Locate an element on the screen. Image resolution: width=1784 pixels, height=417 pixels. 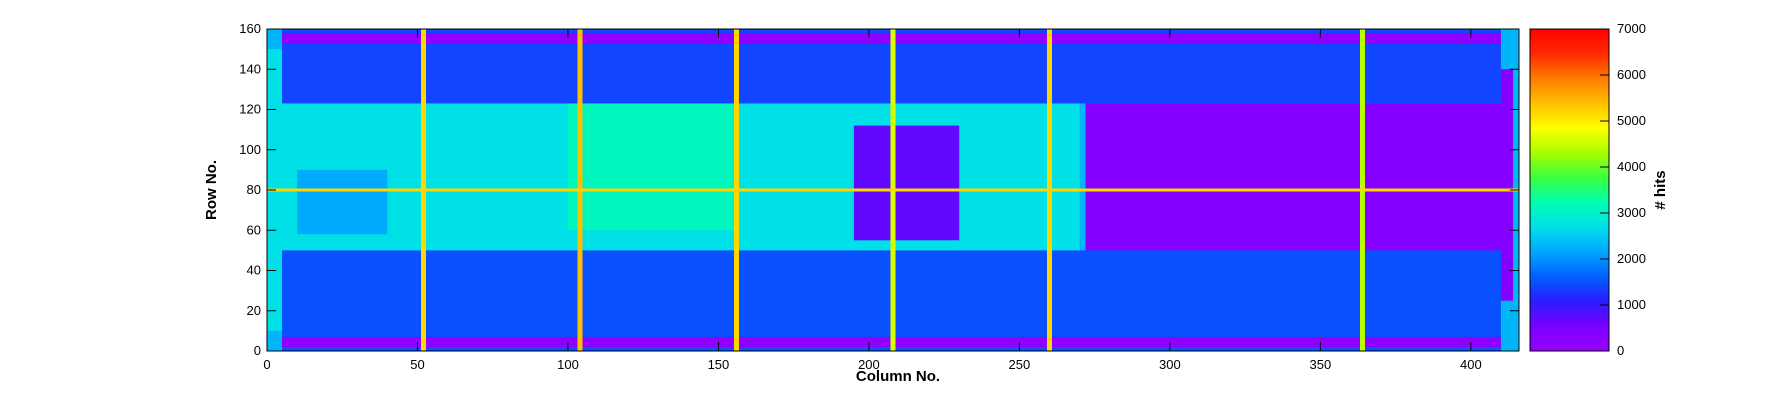
z-tick-label-0: 0 is located at coordinates (1620, 350).